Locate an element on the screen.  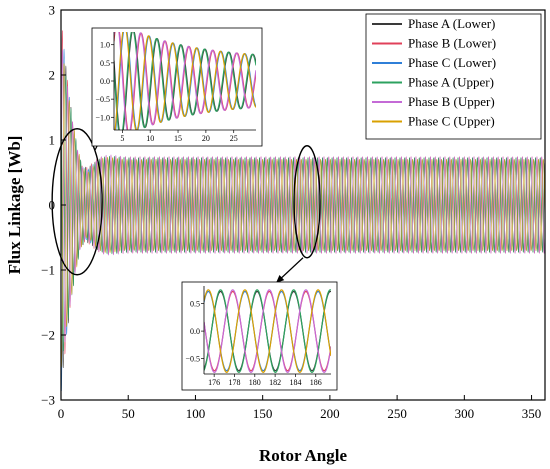
legend-box is located at coordinates (453, 76).